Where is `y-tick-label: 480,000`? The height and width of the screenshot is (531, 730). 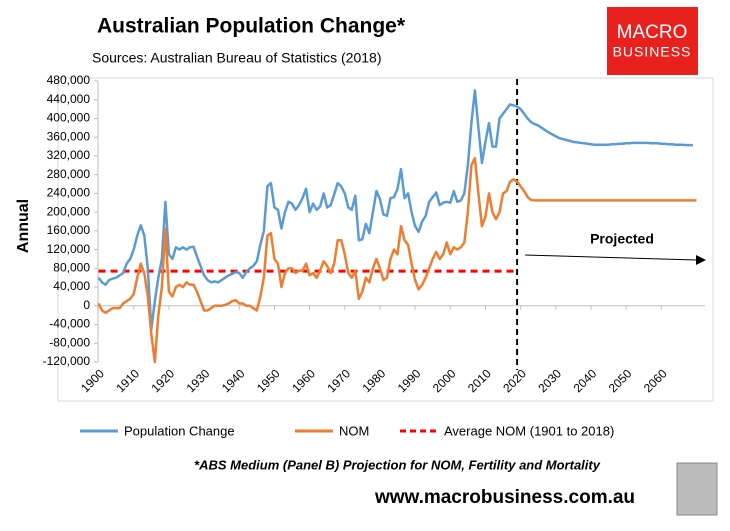 y-tick-label: 480,000 is located at coordinates (69, 80).